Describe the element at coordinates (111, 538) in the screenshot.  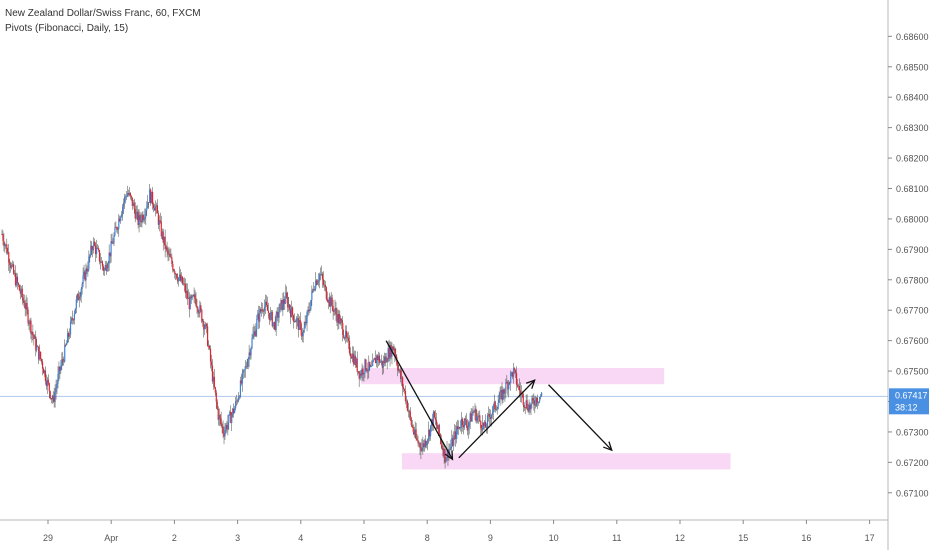
I see `time-tick-label: Apr` at that location.